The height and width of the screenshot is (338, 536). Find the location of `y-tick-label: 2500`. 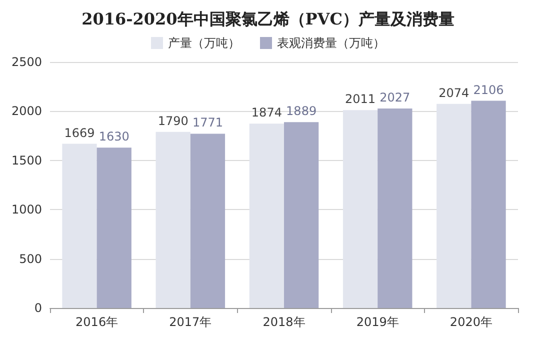

y-tick-label: 2500 is located at coordinates (26, 62).